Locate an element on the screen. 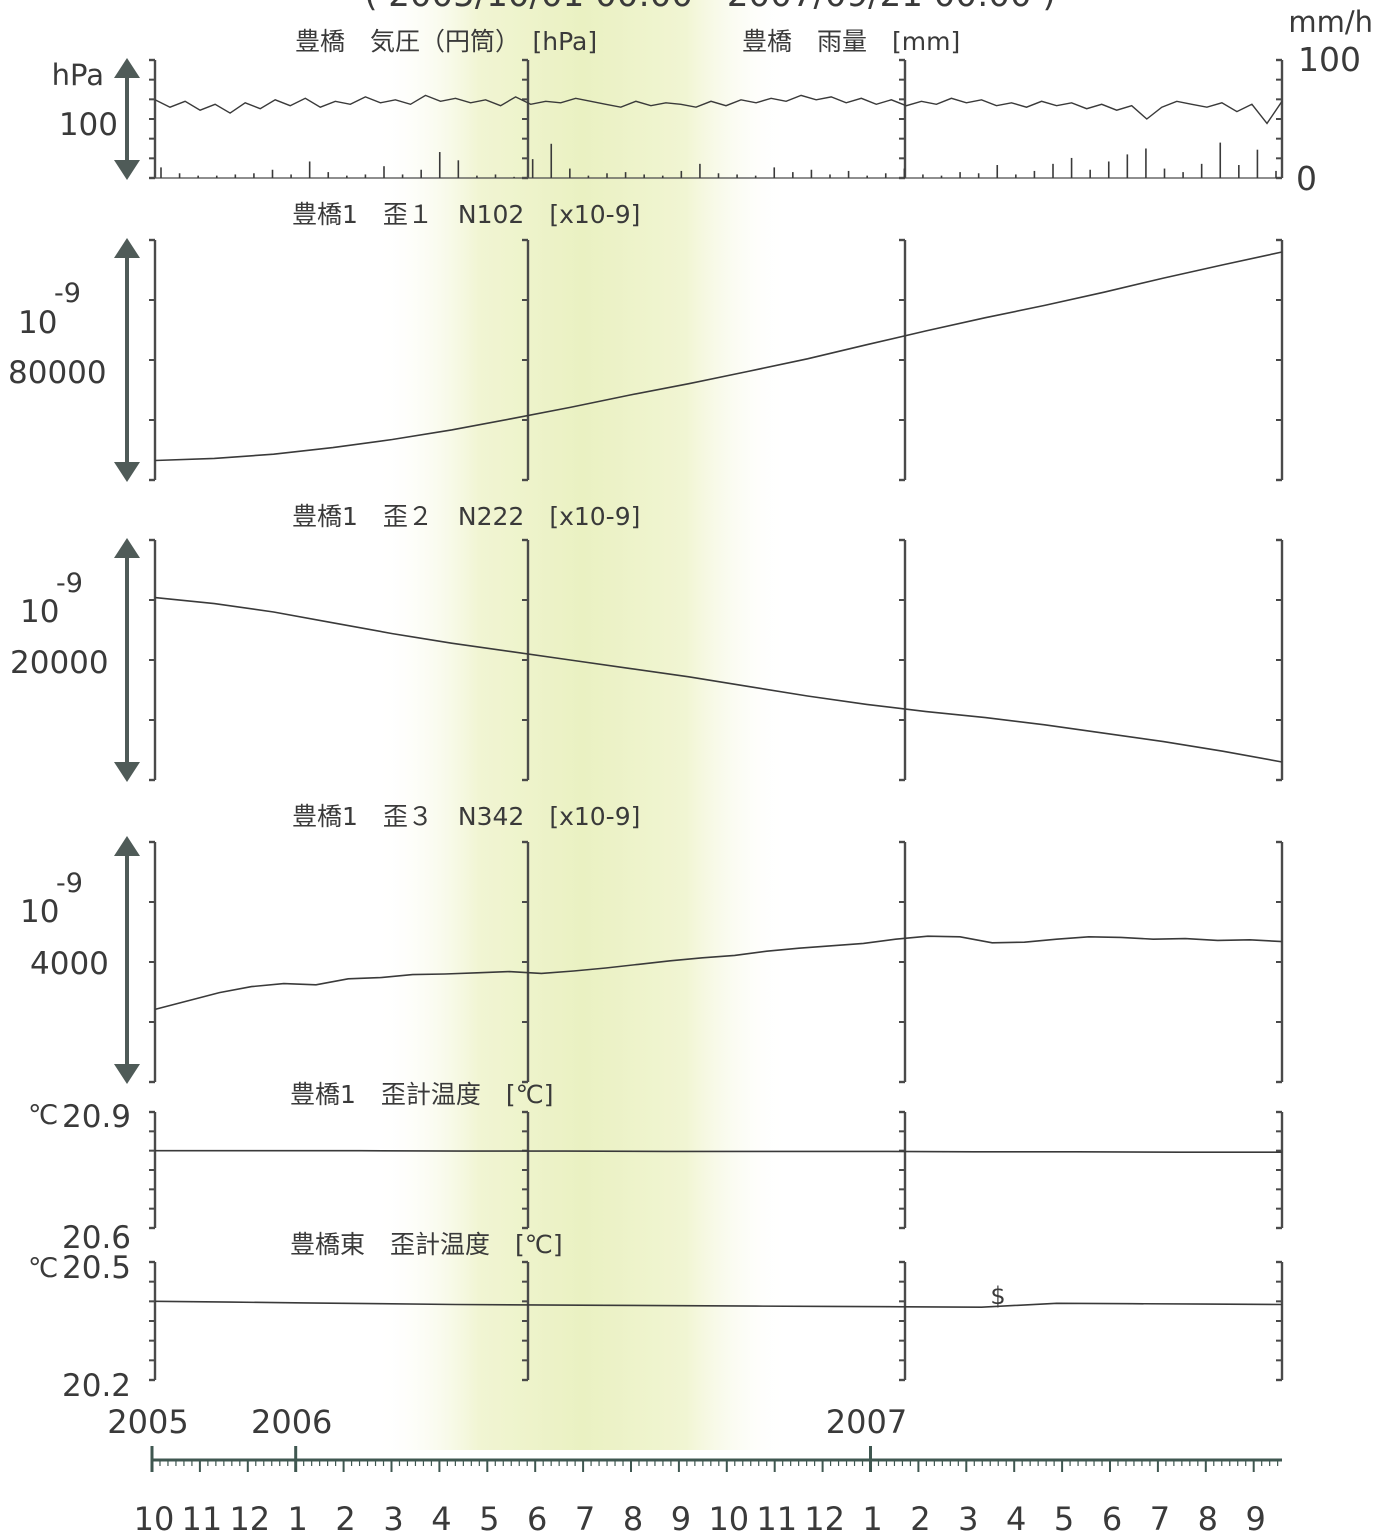 The height and width of the screenshot is (1536, 1389). period-header: ( 2005/10/01 00:00 - 2007/09/21 00:00 ) is located at coordinates (710, 7).